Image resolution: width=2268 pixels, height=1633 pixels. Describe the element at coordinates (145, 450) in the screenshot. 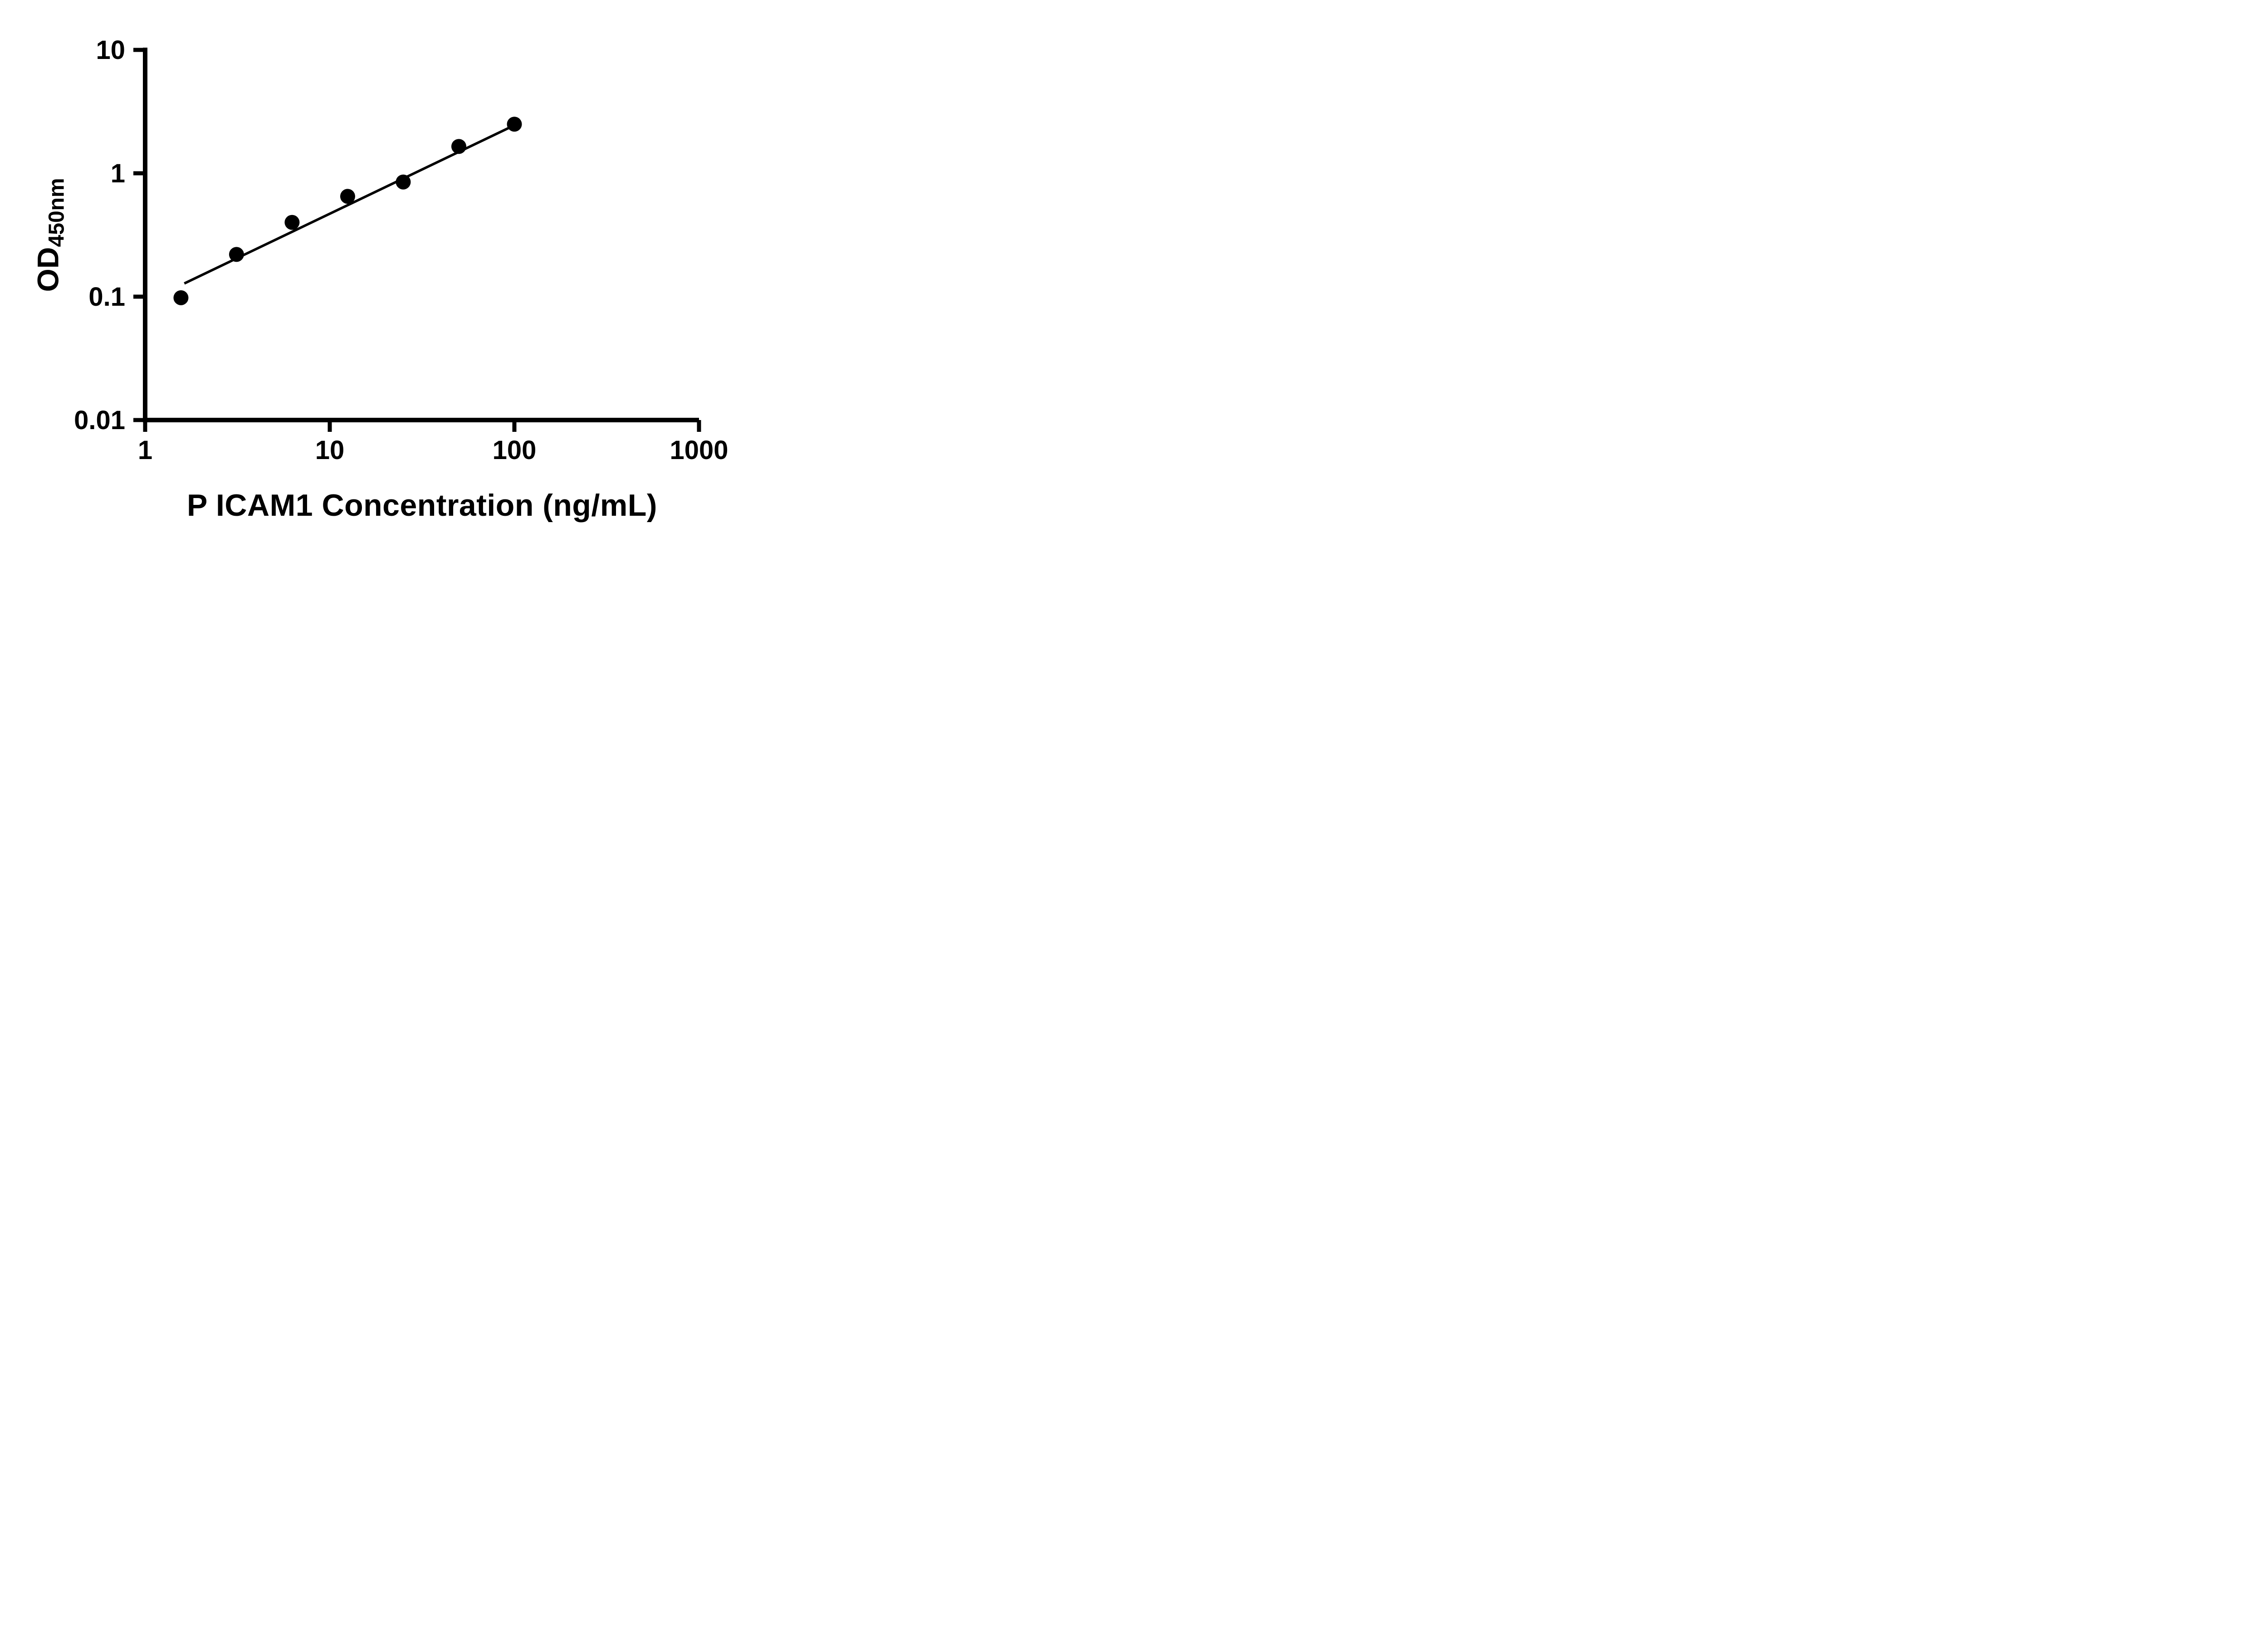

I see `x-axis-tick-label: 1` at that location.